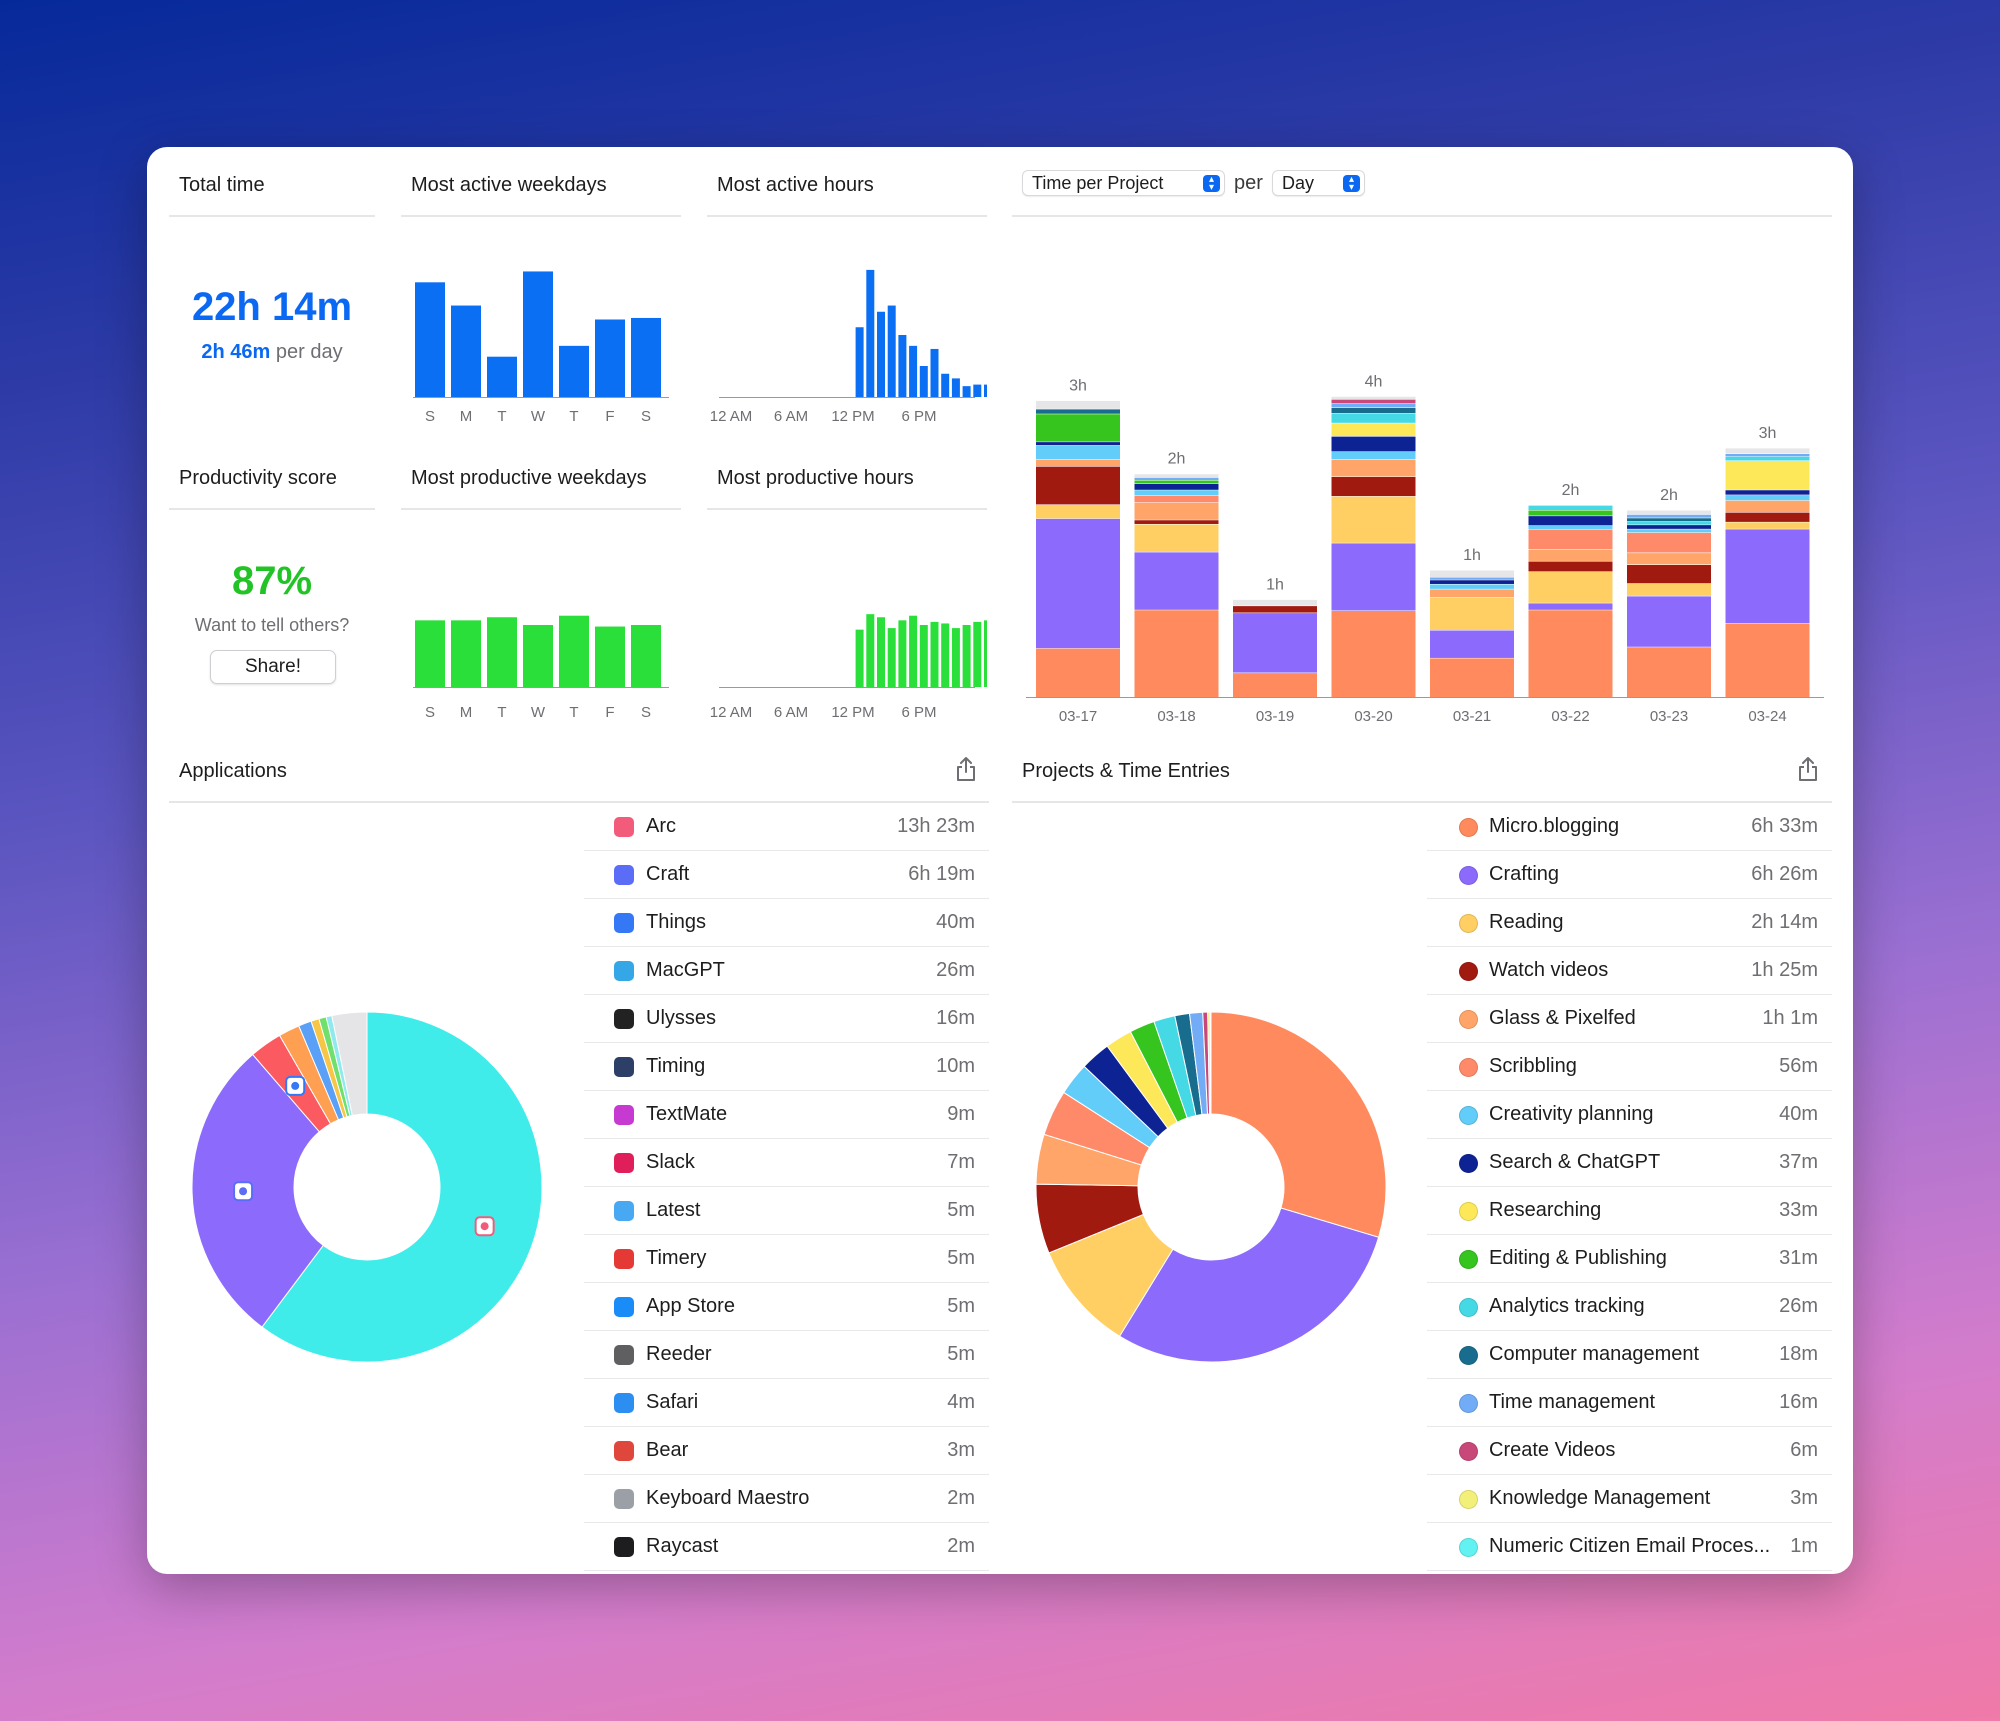 The width and height of the screenshot is (2000, 1721). I want to click on project-list-item: Numeric Citizen Email Proces... 1m, so click(1629, 1547).